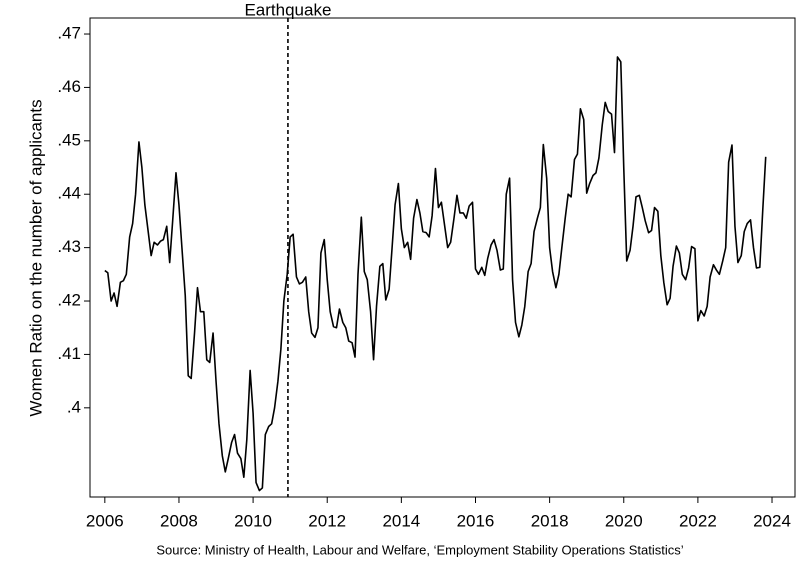 This screenshot has height=582, width=800. What do you see at coordinates (35, 257) in the screenshot?
I see `y-axis-label: Women Ratio on the number of applicants` at bounding box center [35, 257].